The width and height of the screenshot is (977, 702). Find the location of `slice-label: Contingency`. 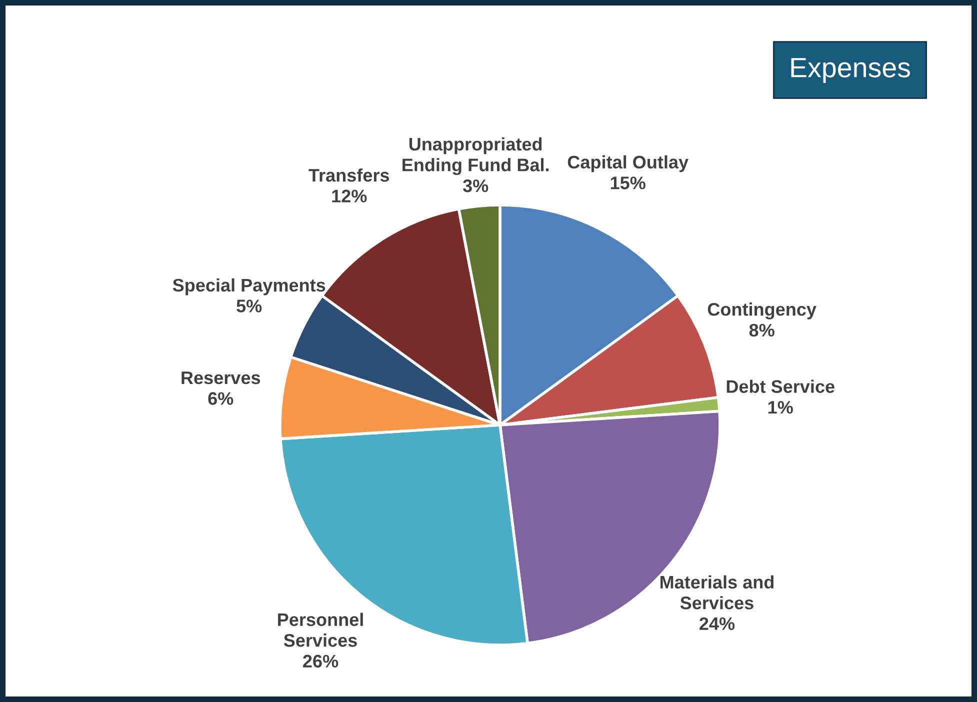

slice-label: Contingency is located at coordinates (762, 311).